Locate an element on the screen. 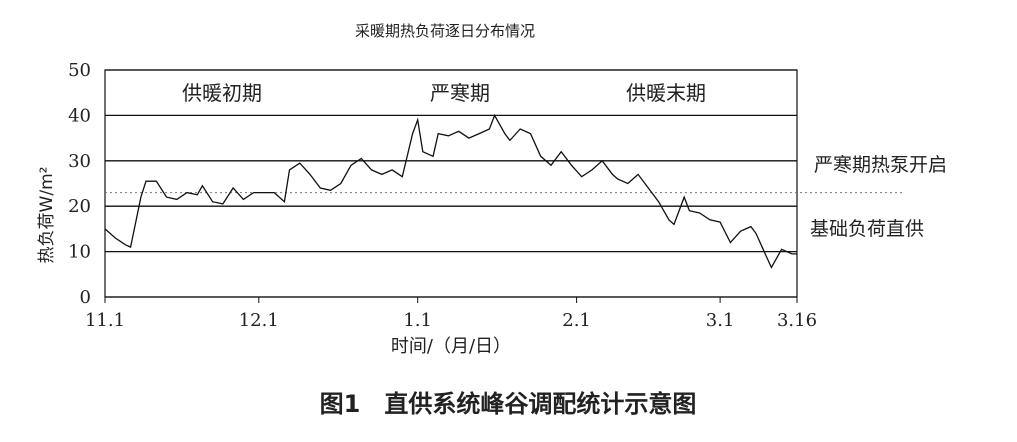  x-axis-label: 时间/（月/日） is located at coordinates (451, 346).